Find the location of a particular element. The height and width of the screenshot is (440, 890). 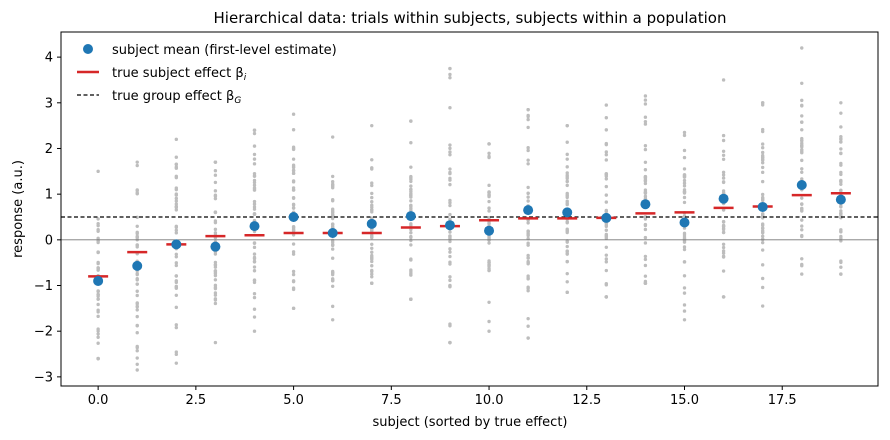

legend-group-effect-text: true group effect β is located at coordinates (173, 96).